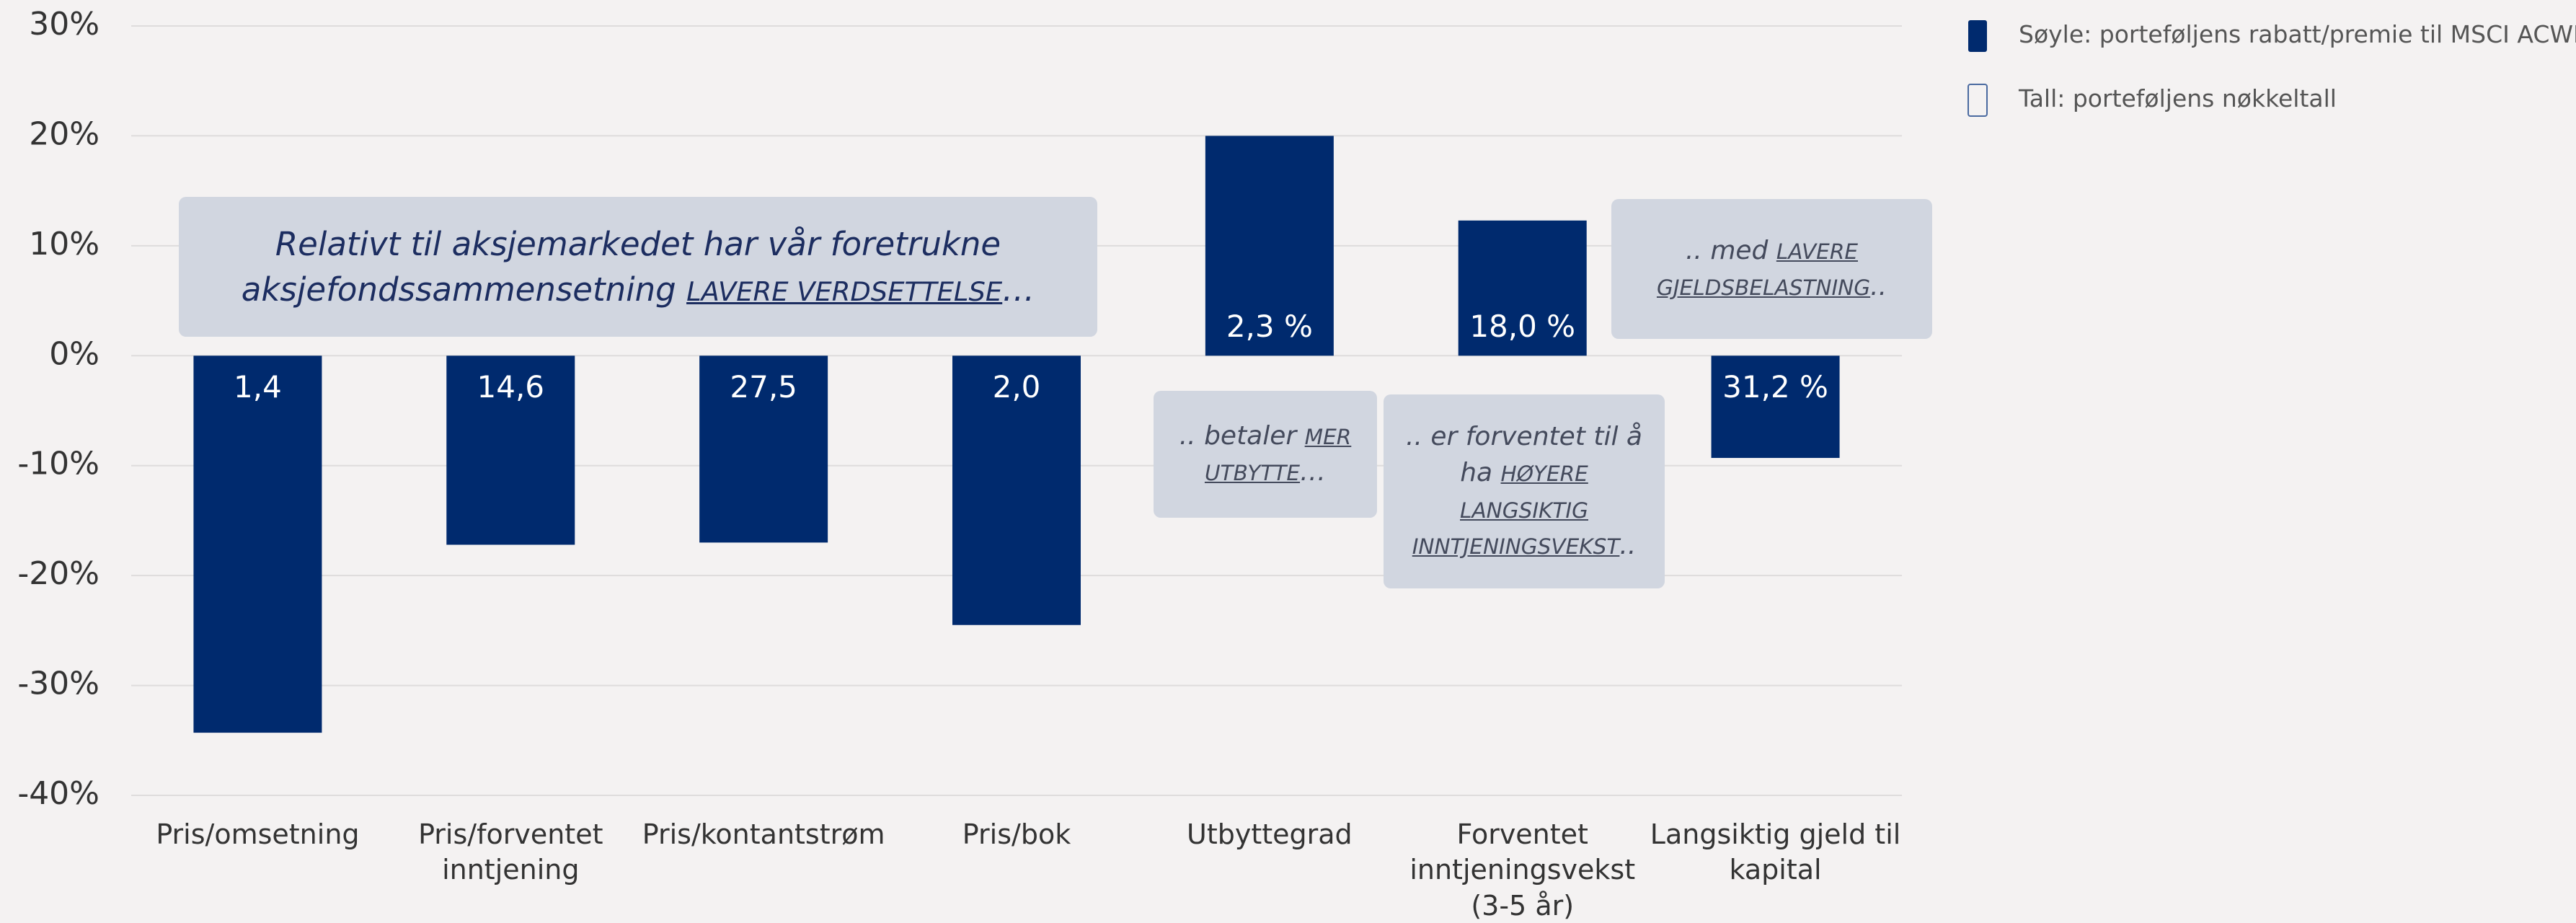 Image resolution: width=2576 pixels, height=923 pixels. I want to click on y-tick-label: -10%, so click(58, 464).